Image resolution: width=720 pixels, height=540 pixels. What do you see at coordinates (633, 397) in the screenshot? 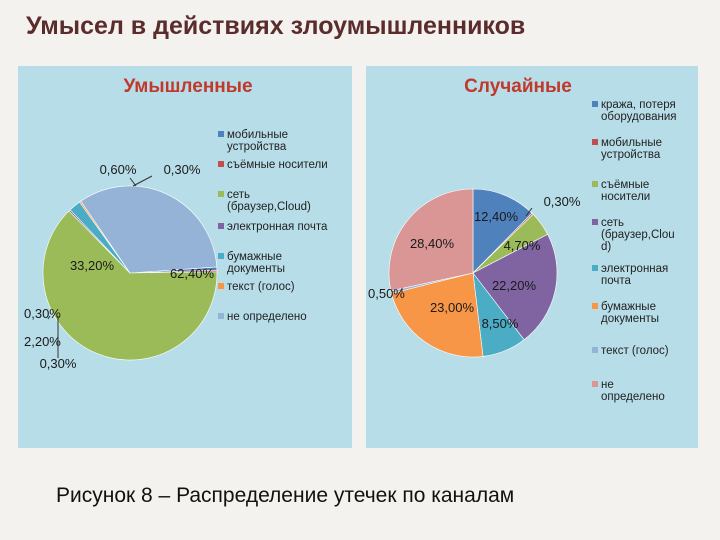
I see `legend-label: определено` at bounding box center [633, 397].